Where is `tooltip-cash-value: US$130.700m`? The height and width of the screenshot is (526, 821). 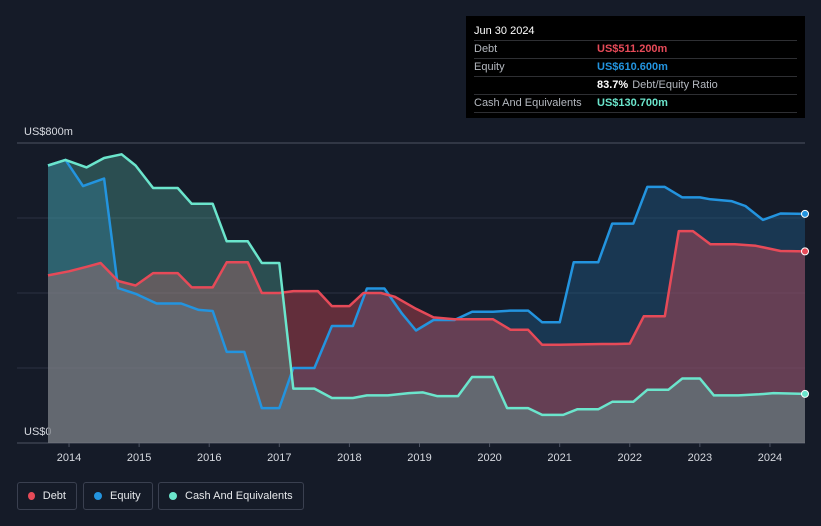 tooltip-cash-value: US$130.700m is located at coordinates (632, 103).